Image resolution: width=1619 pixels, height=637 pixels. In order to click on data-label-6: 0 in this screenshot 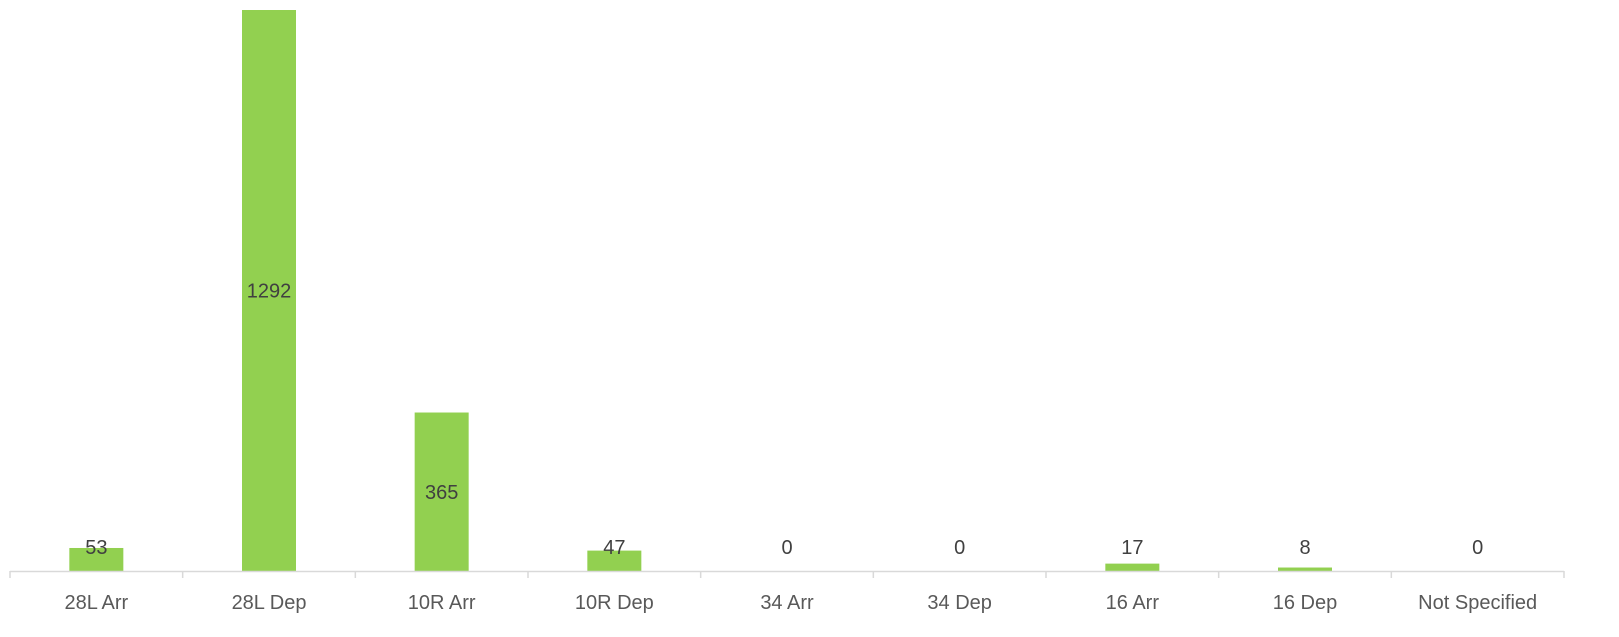, I will do `click(959, 548)`.